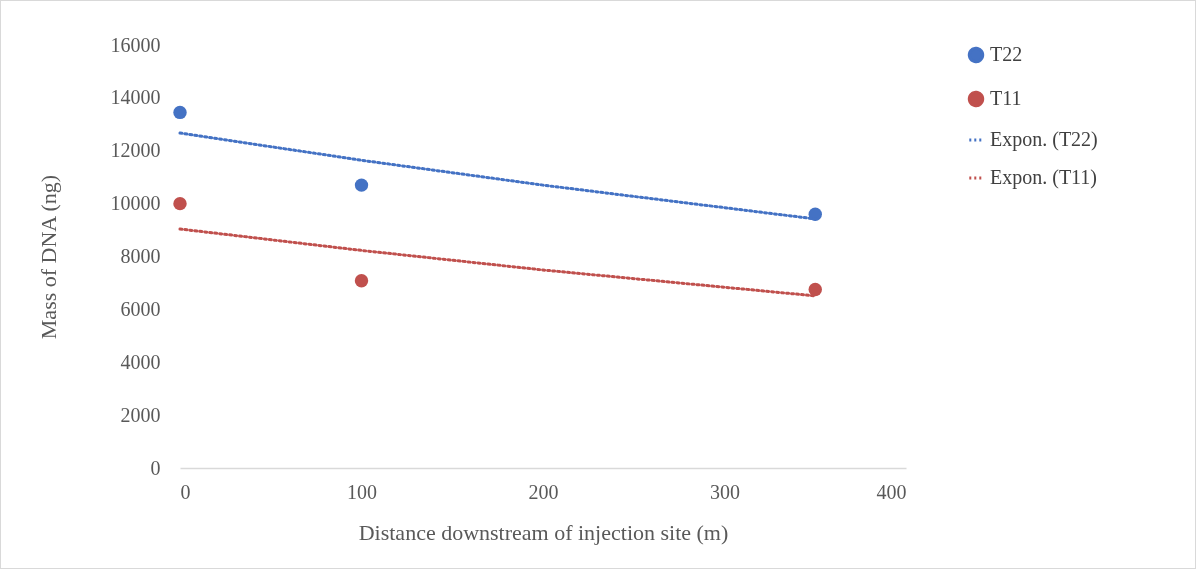 The image size is (1202, 575). Describe the element at coordinates (140, 414) in the screenshot. I see `y-tick-label: 2000` at that location.